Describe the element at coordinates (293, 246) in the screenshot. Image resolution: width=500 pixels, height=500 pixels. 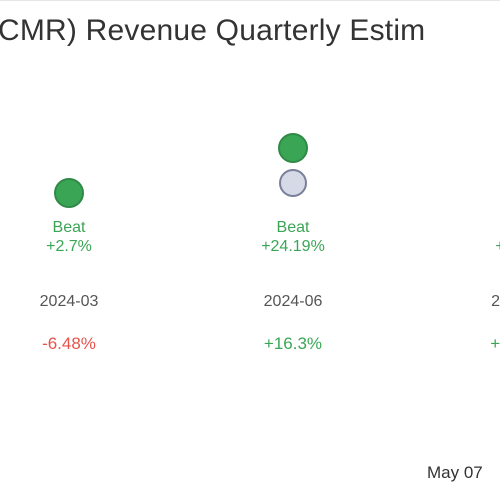
I see `surprise-label: +24.19%` at that location.